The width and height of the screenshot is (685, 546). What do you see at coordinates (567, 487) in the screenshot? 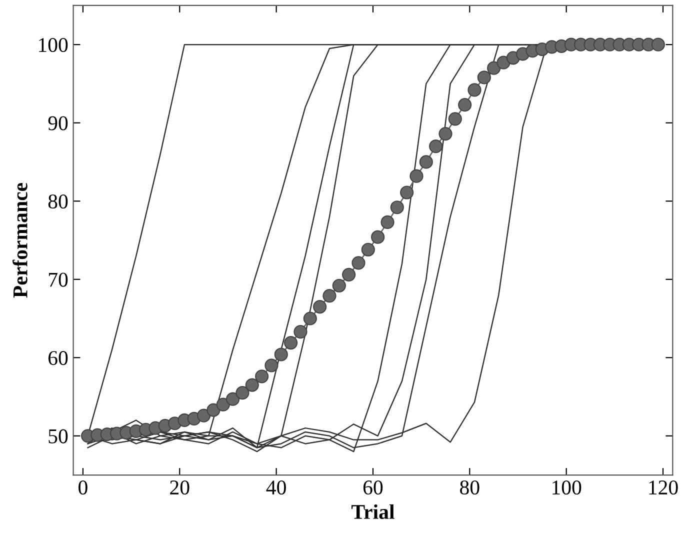
I see `x-tick-label: 100` at bounding box center [567, 487].